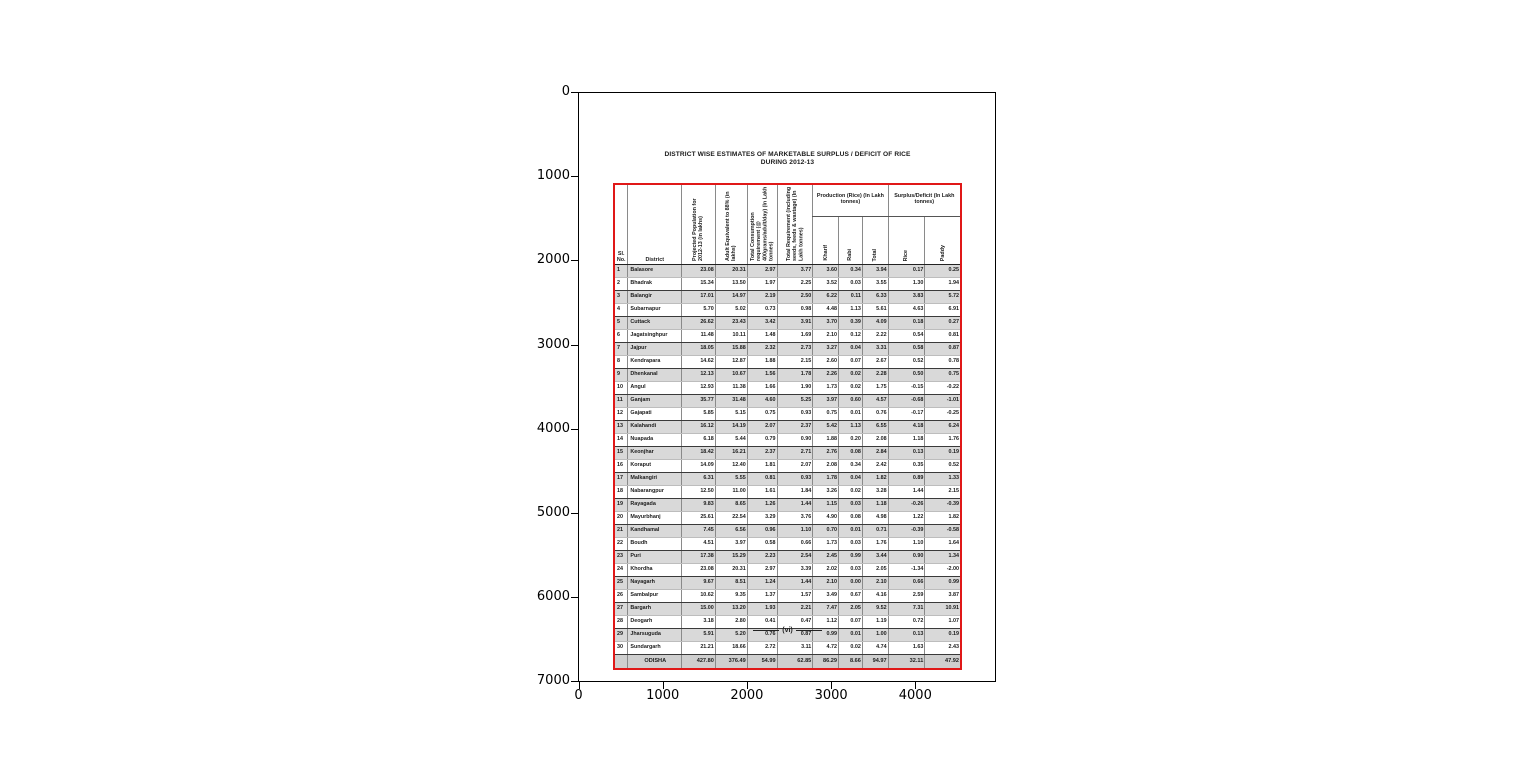 The height and width of the screenshot is (767, 1536). I want to click on value-cell: 0.90, so click(794, 440).